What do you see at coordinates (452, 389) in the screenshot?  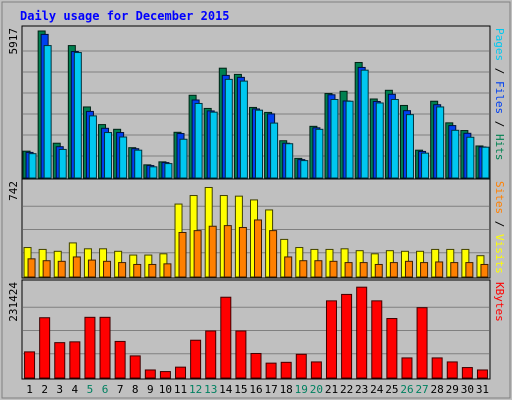 I see `x-tick-label-day-29: 29` at bounding box center [452, 389].